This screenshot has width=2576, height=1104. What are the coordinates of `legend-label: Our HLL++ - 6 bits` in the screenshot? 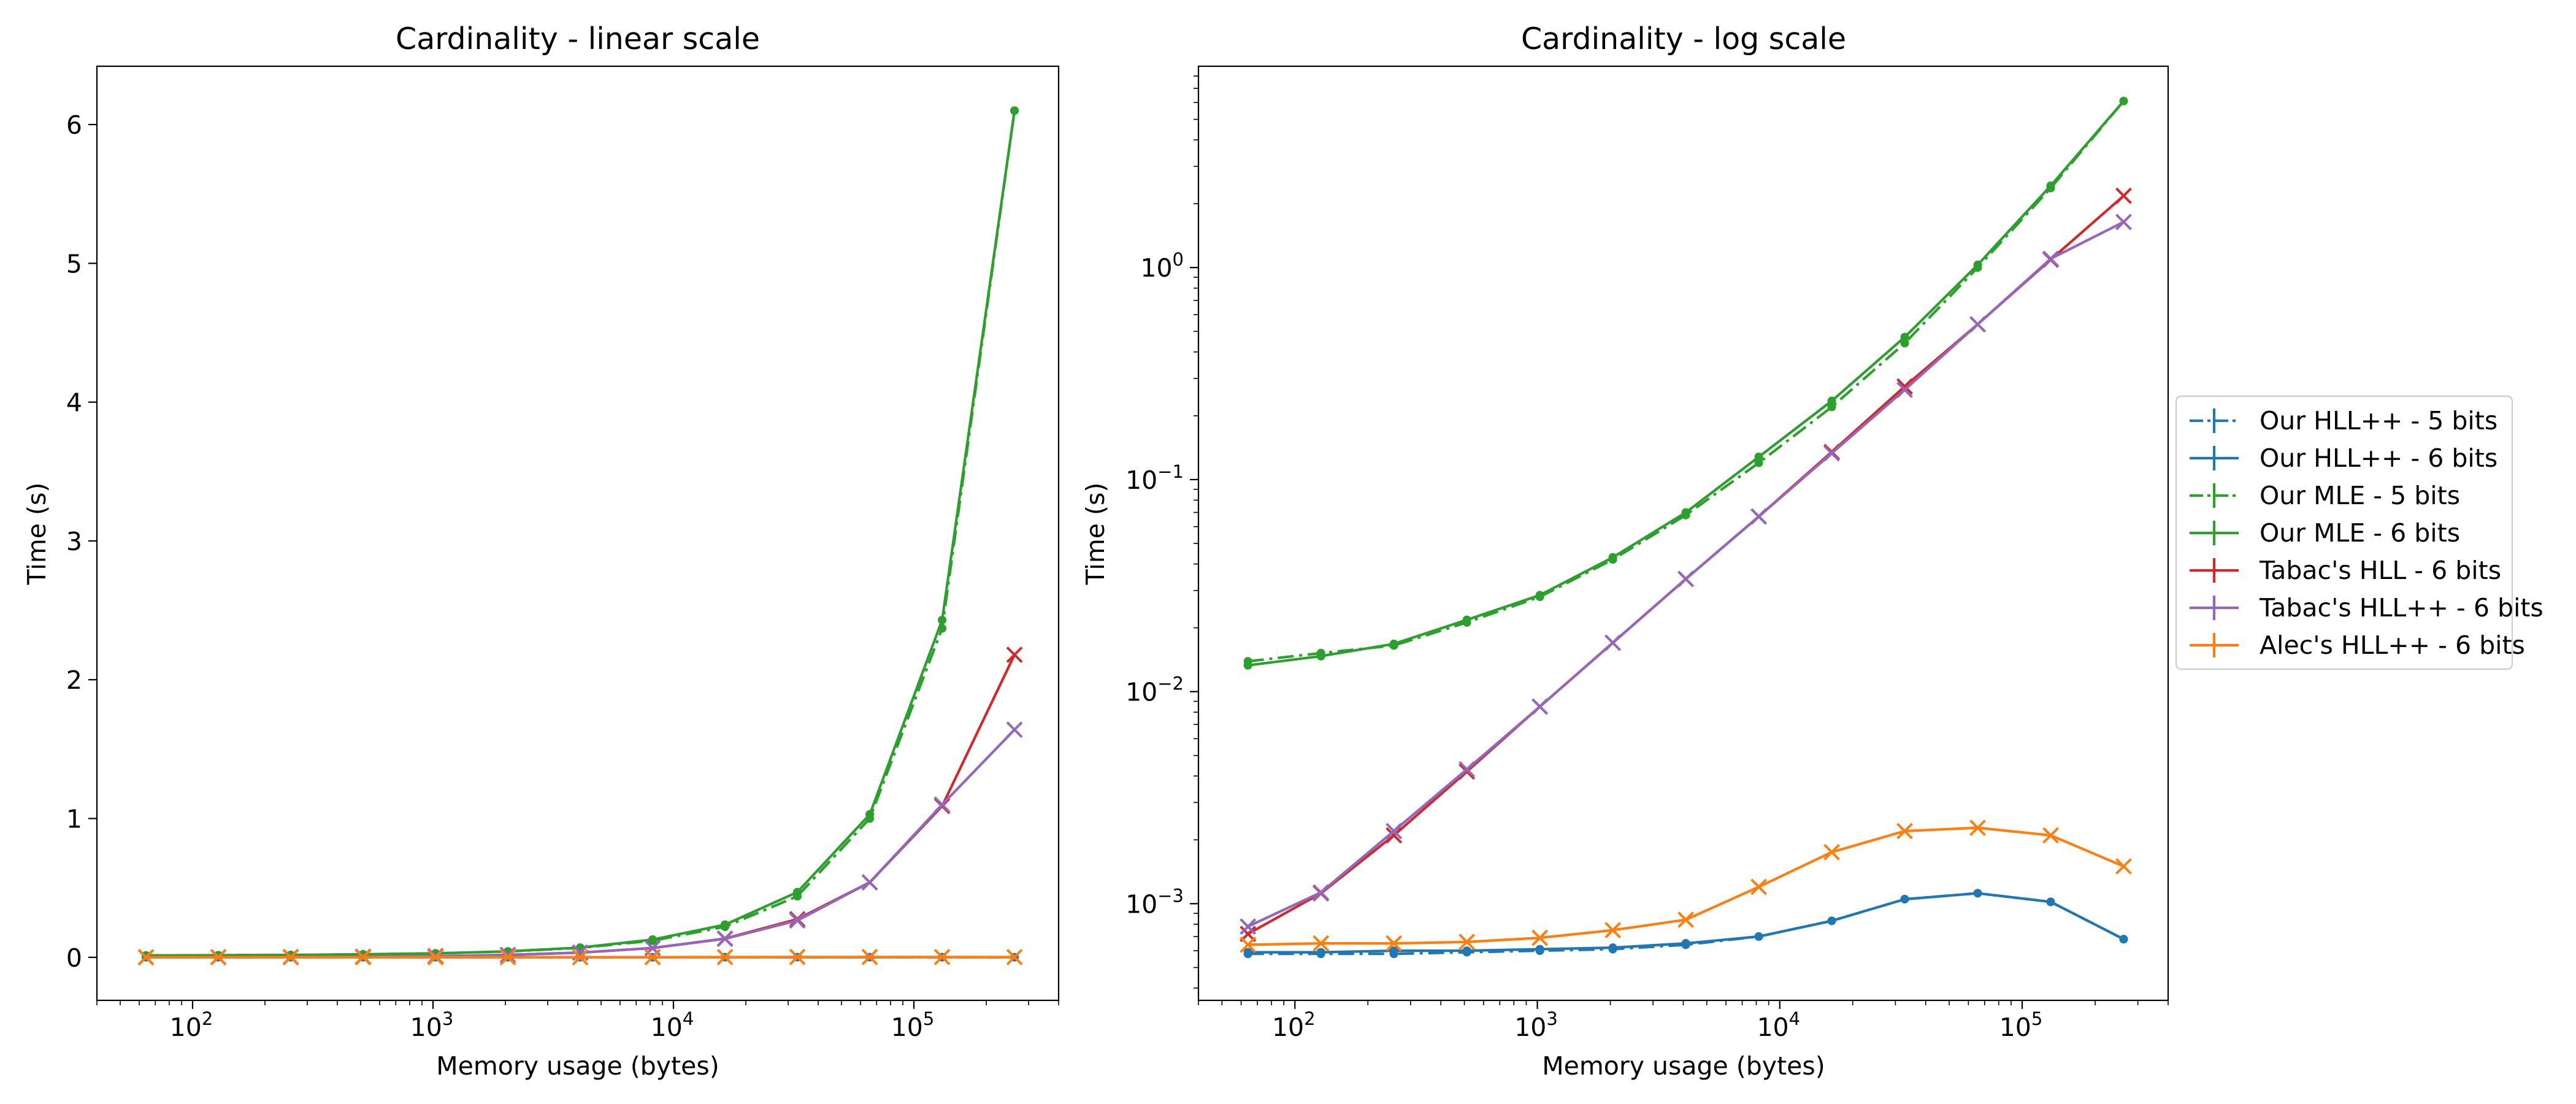 It's located at (2378, 458).